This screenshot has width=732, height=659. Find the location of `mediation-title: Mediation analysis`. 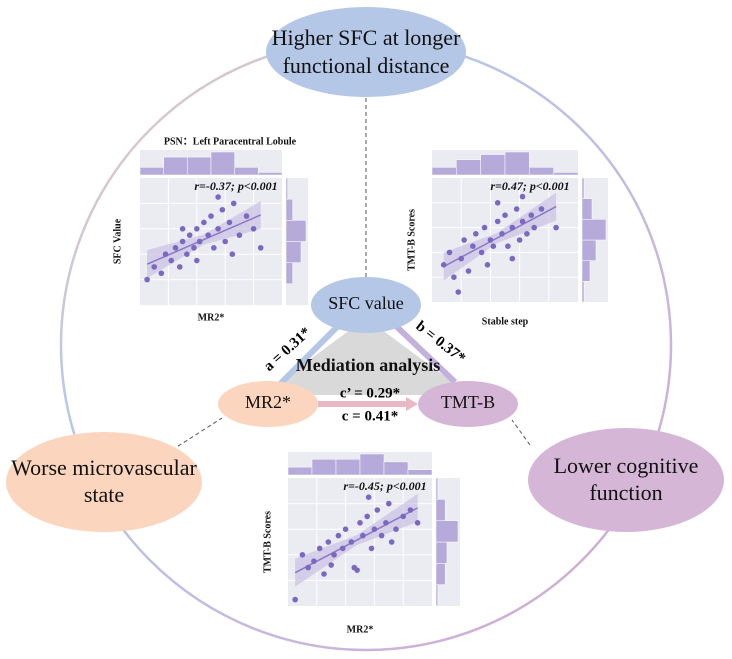

mediation-title: Mediation analysis is located at coordinates (368, 365).